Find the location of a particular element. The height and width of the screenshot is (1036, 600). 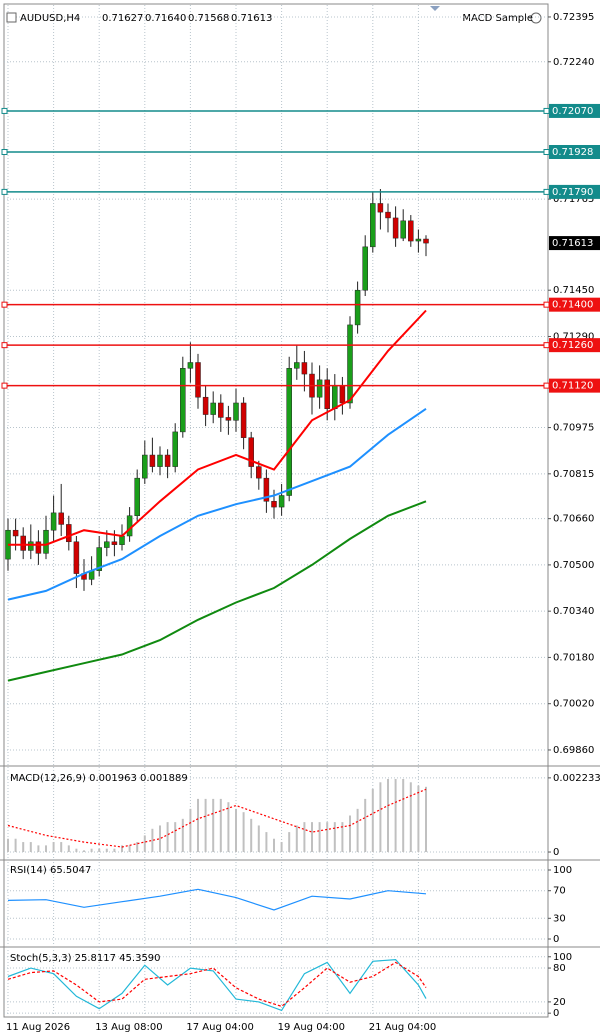

y-tick-label: 0.70500 is located at coordinates (573, 565).